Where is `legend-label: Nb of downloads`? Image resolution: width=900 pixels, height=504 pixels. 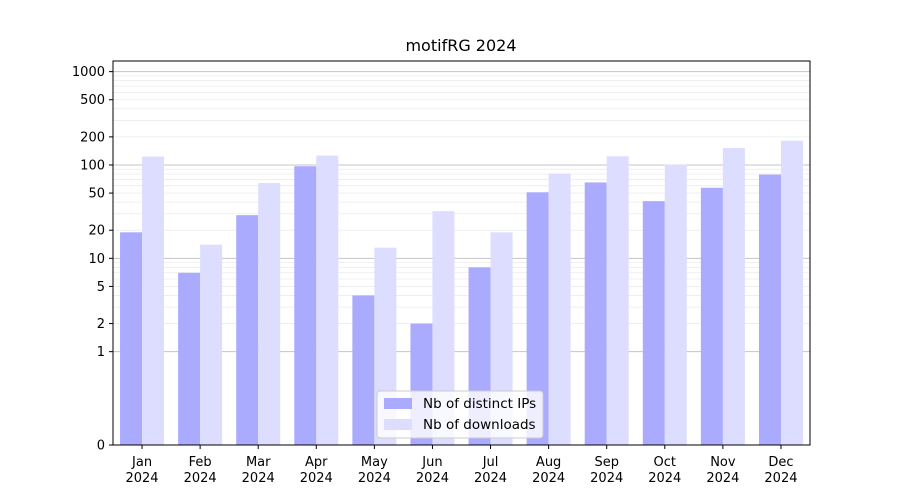
legend-label: Nb of downloads is located at coordinates (479, 425).